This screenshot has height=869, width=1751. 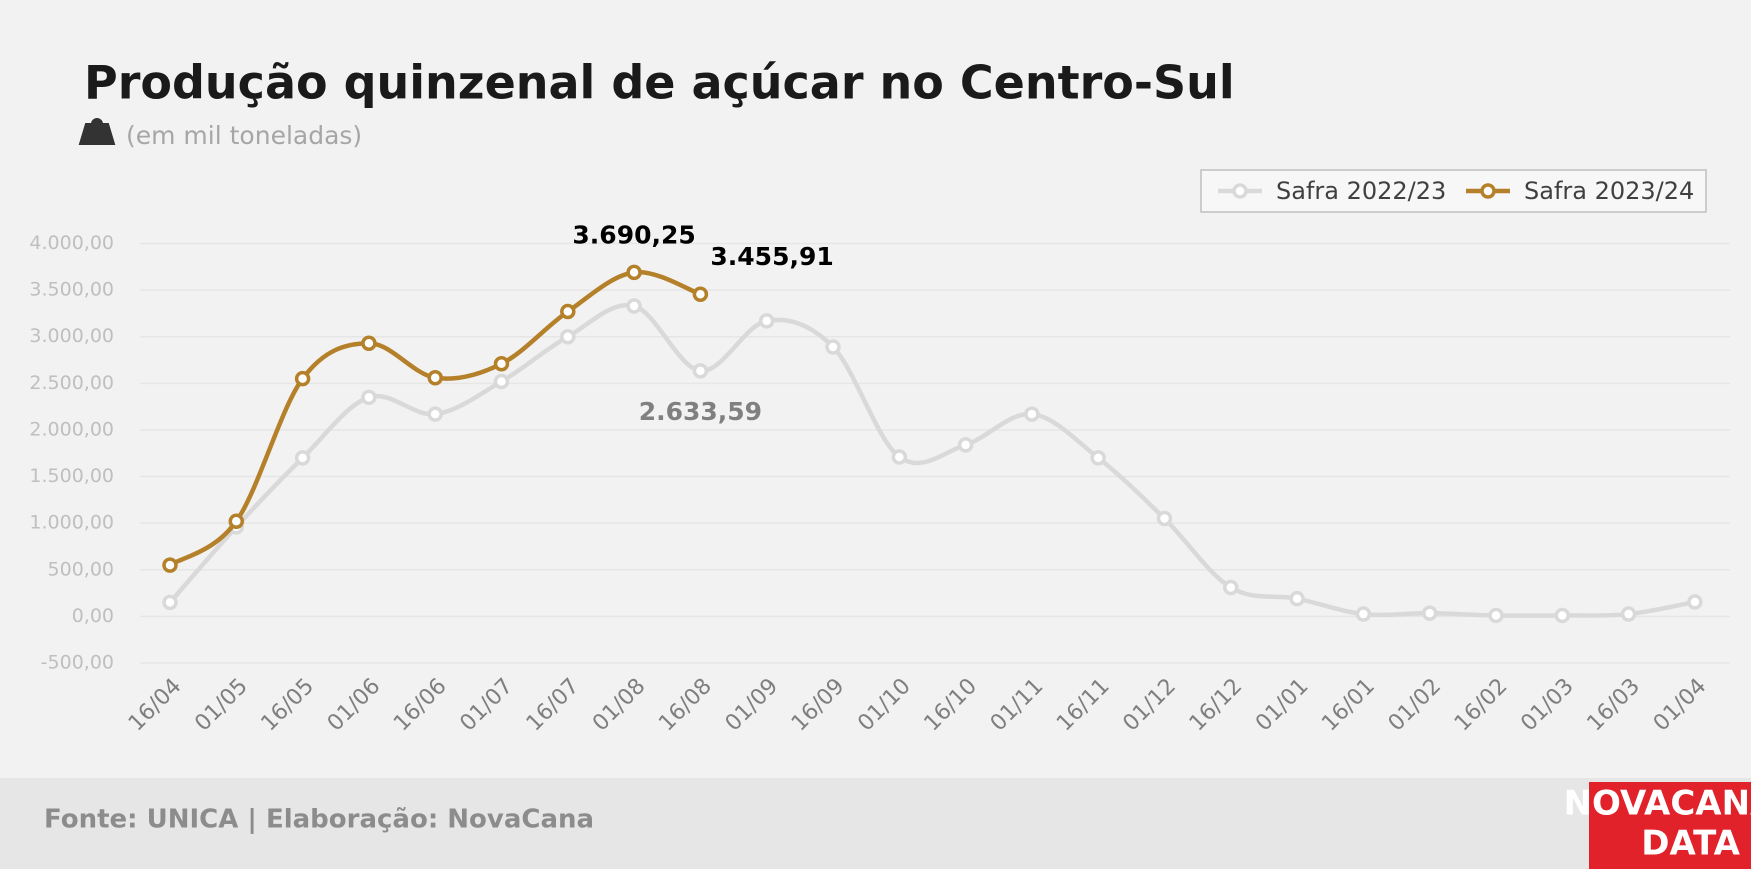 What do you see at coordinates (1348, 705) in the screenshot?
I see `x-tick-label: 16/01` at bounding box center [1348, 705].